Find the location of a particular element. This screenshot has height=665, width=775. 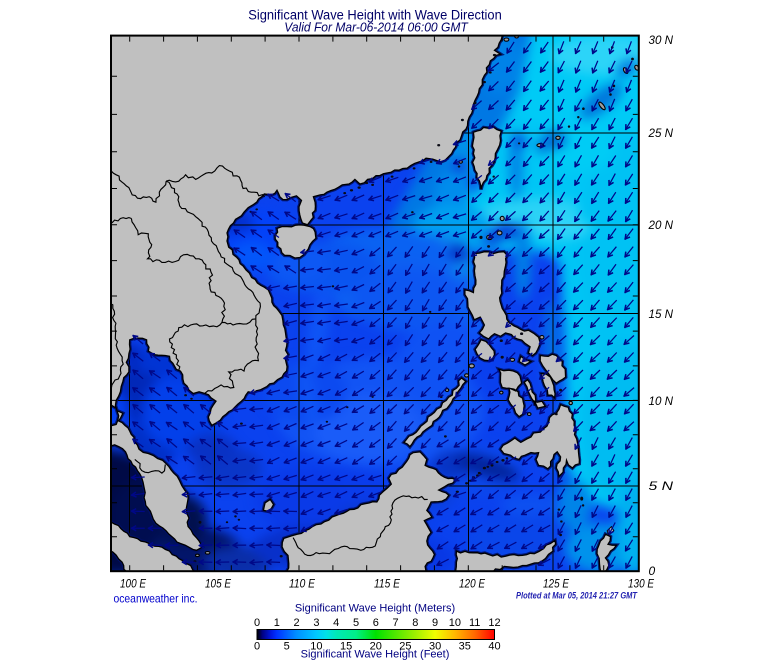

svg-text: 2 is located at coordinates (297, 623).